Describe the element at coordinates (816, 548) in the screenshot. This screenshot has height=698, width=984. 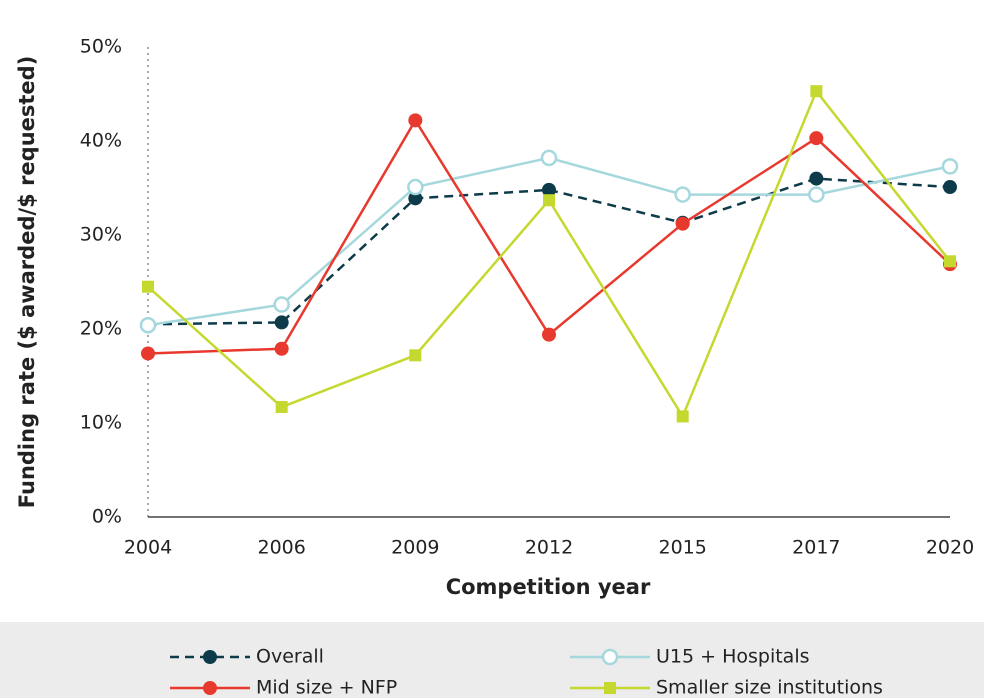
I see `x-tick-label: 2017` at that location.